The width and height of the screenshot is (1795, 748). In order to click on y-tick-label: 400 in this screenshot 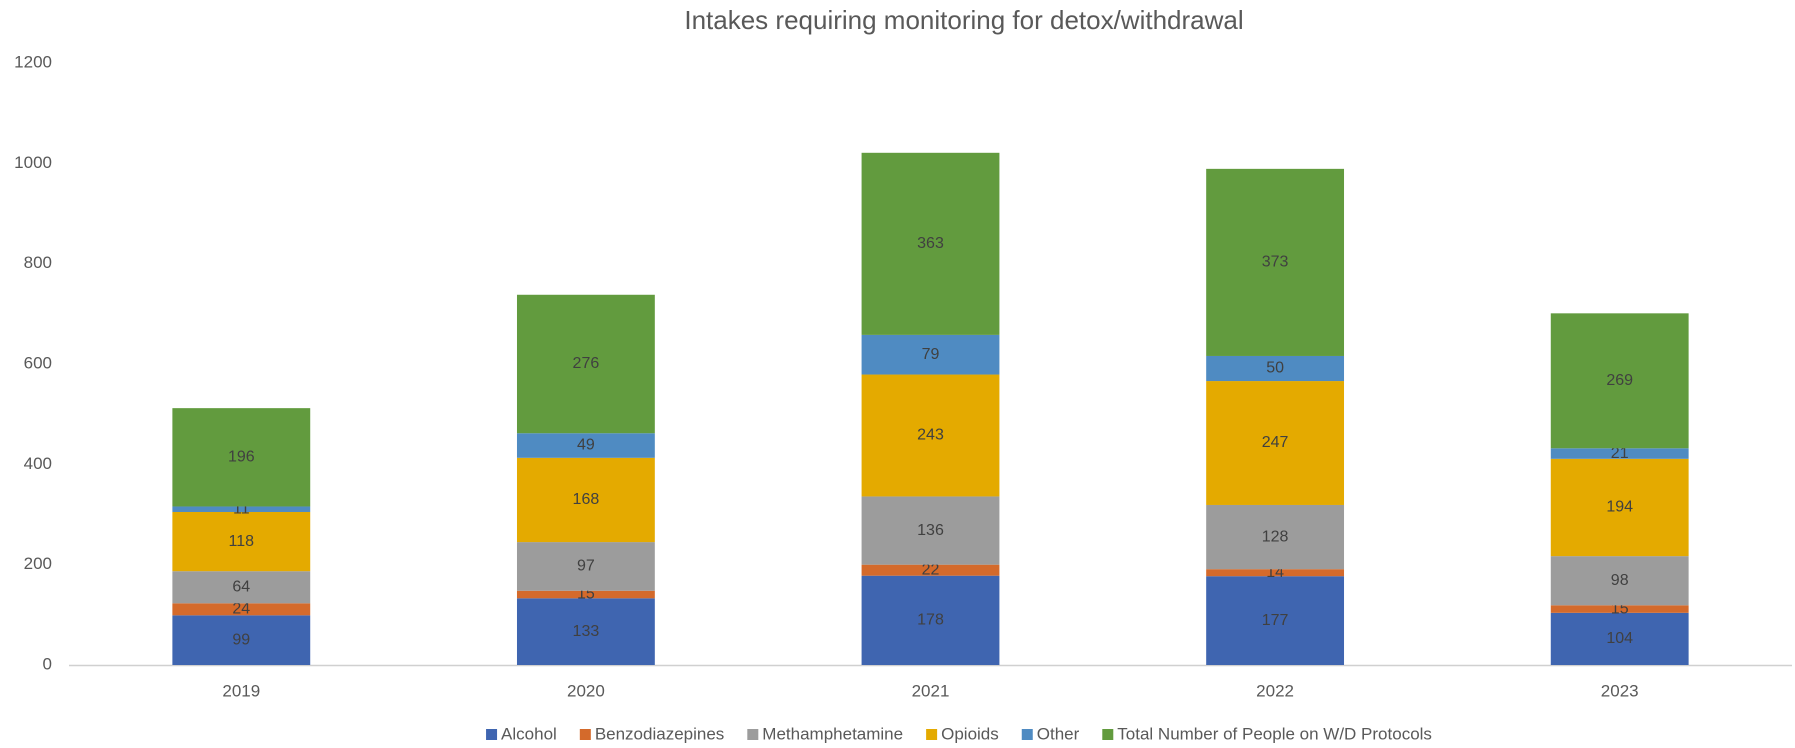, I will do `click(38, 463)`.